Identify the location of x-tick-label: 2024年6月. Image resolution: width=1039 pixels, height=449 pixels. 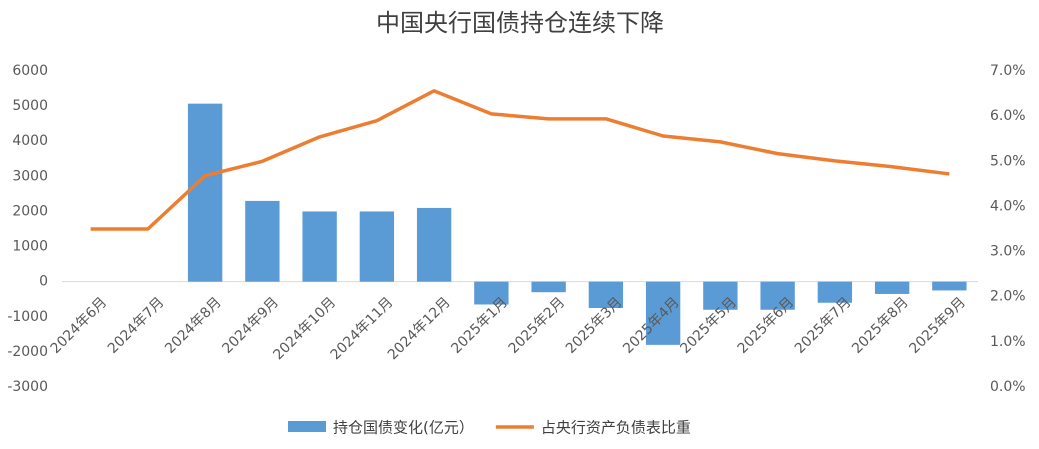
(79, 325).